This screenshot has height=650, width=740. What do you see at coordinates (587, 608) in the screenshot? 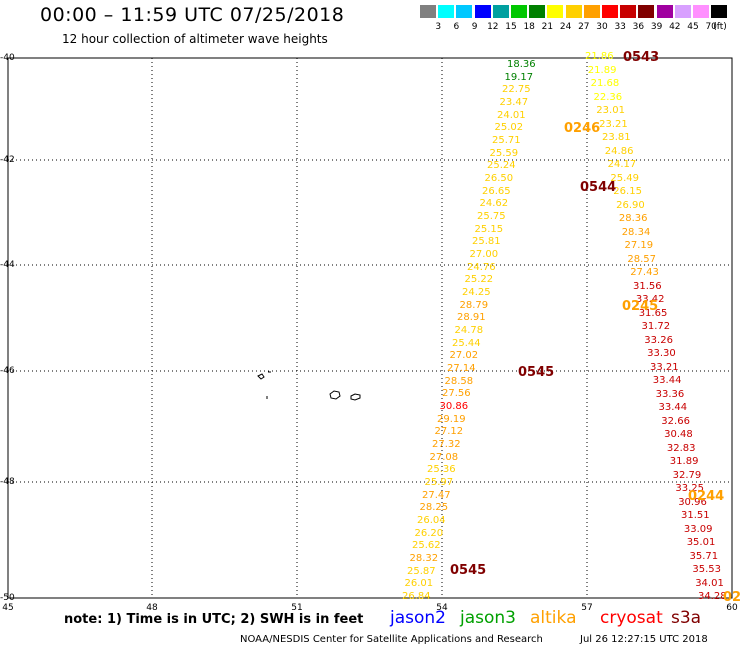
I see `longitude-label: 57` at bounding box center [587, 608].